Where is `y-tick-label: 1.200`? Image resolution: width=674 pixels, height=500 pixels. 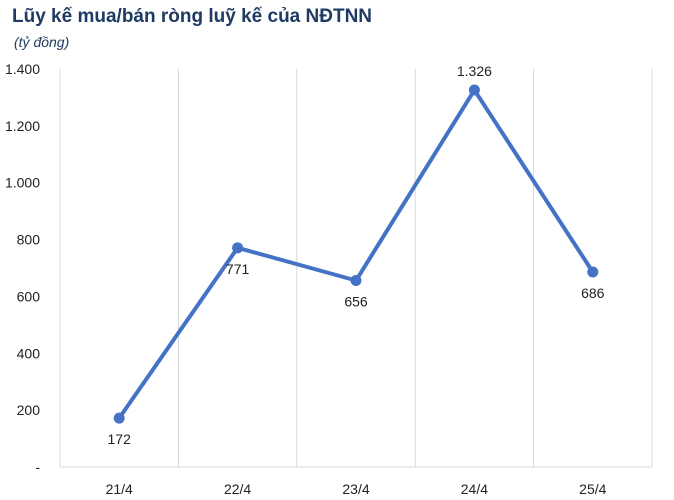
y-tick-label: 1.200 is located at coordinates (22, 126).